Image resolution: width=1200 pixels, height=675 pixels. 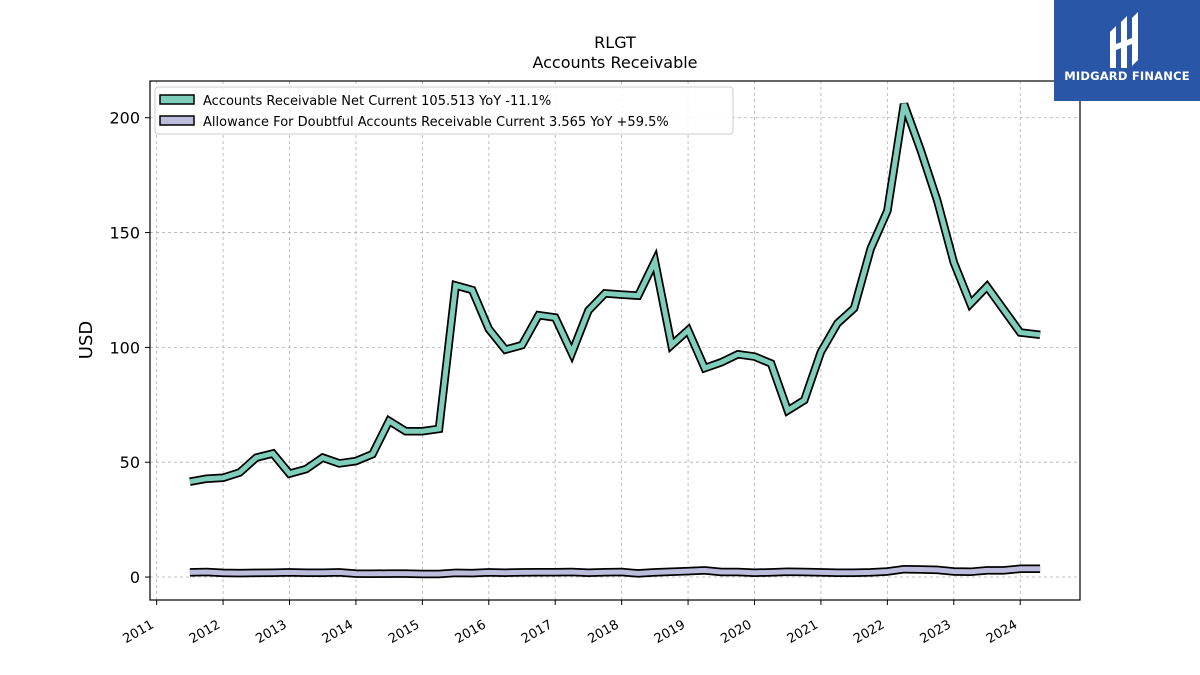 What do you see at coordinates (670, 632) in the screenshot?
I see `x-tick-label: 2019` at bounding box center [670, 632].